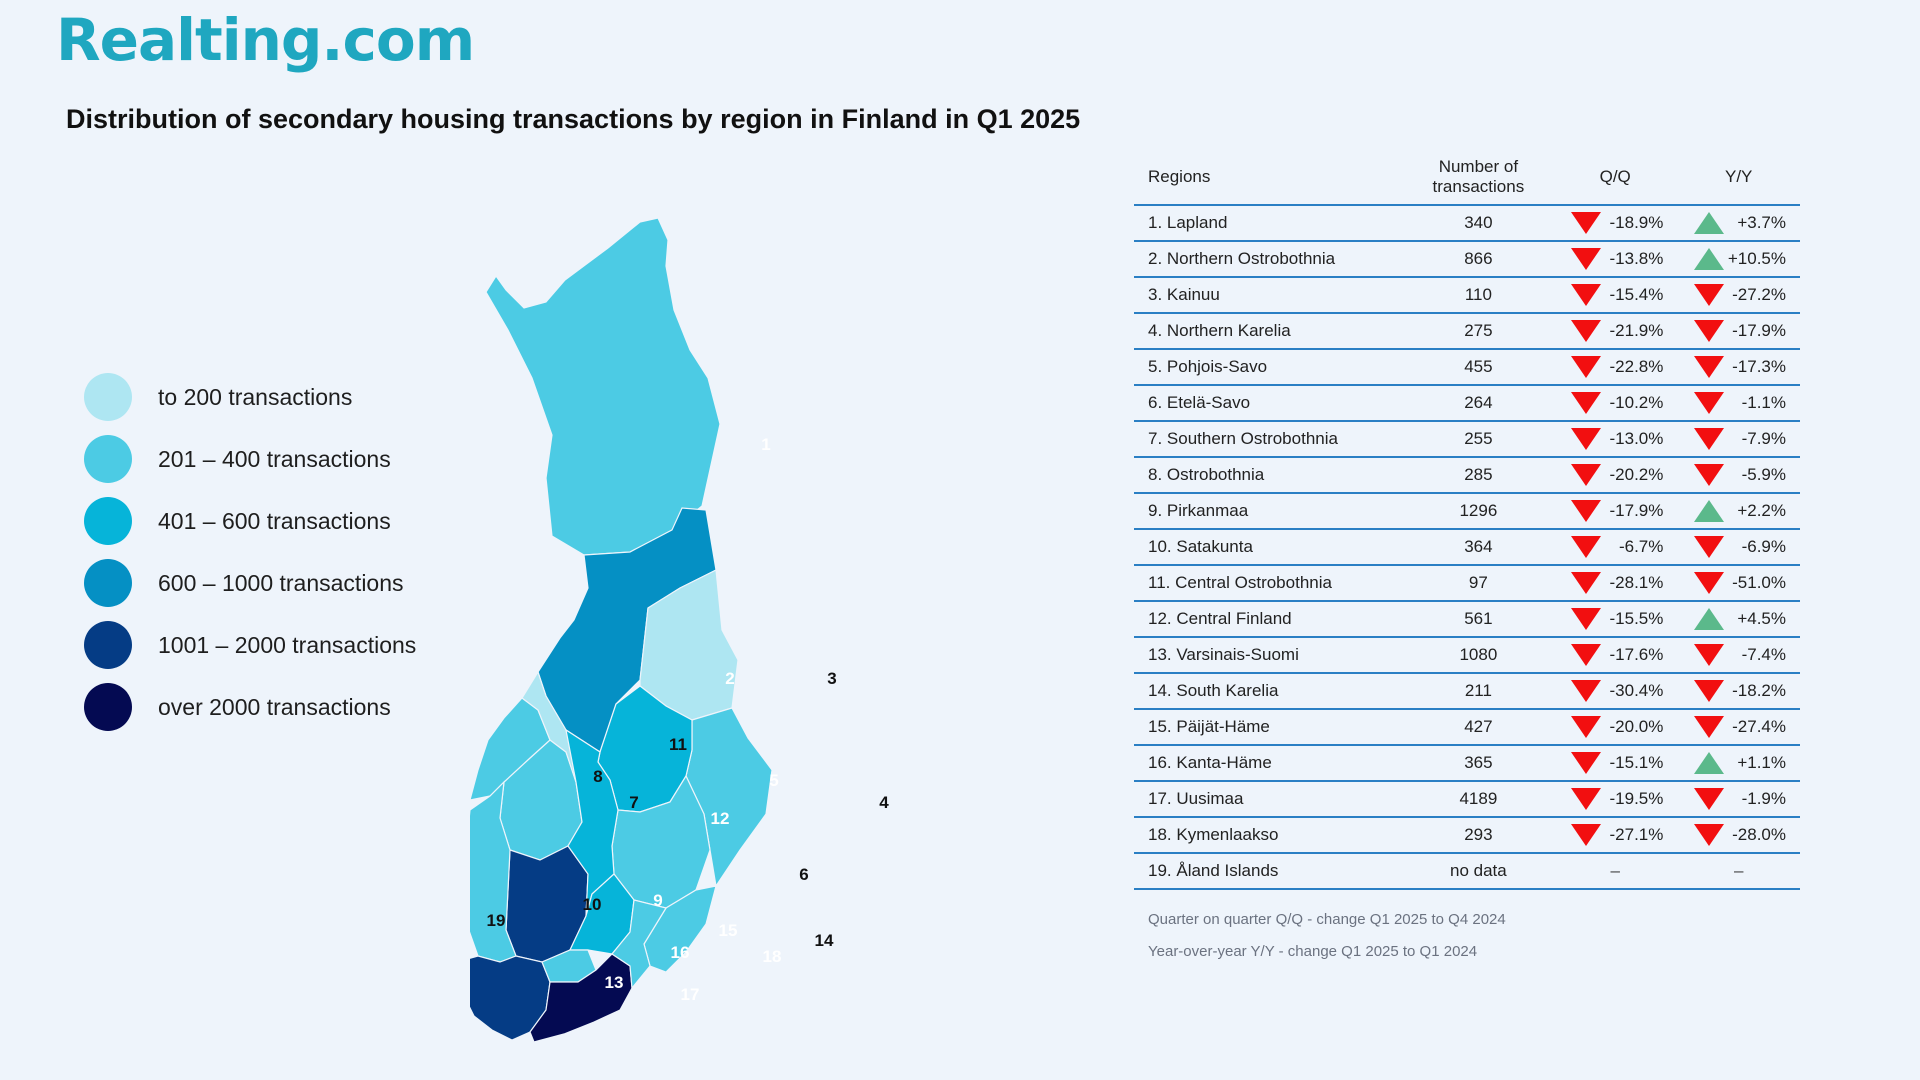 Image resolution: width=1920 pixels, height=1080 pixels. I want to click on yy-value: +3.7%, so click(1761, 222).